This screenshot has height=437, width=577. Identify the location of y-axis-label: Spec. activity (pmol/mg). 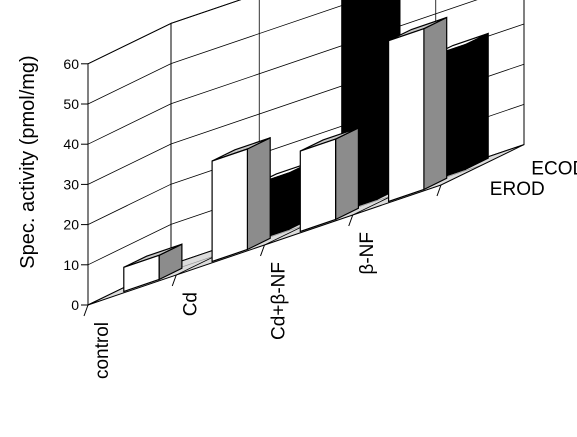
(28, 161).